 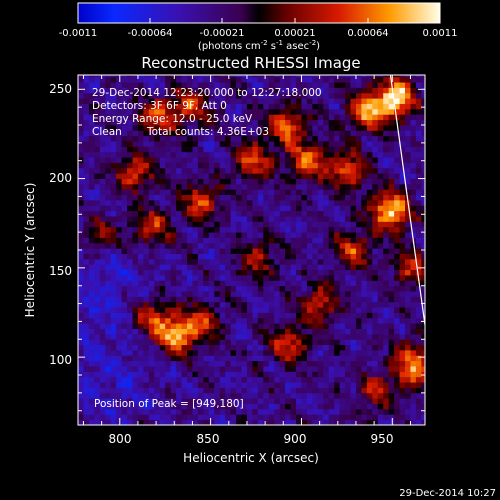 I want to click on info-detectors: Detectors: 3F 6F 9F, Att 0, so click(x=159, y=106).